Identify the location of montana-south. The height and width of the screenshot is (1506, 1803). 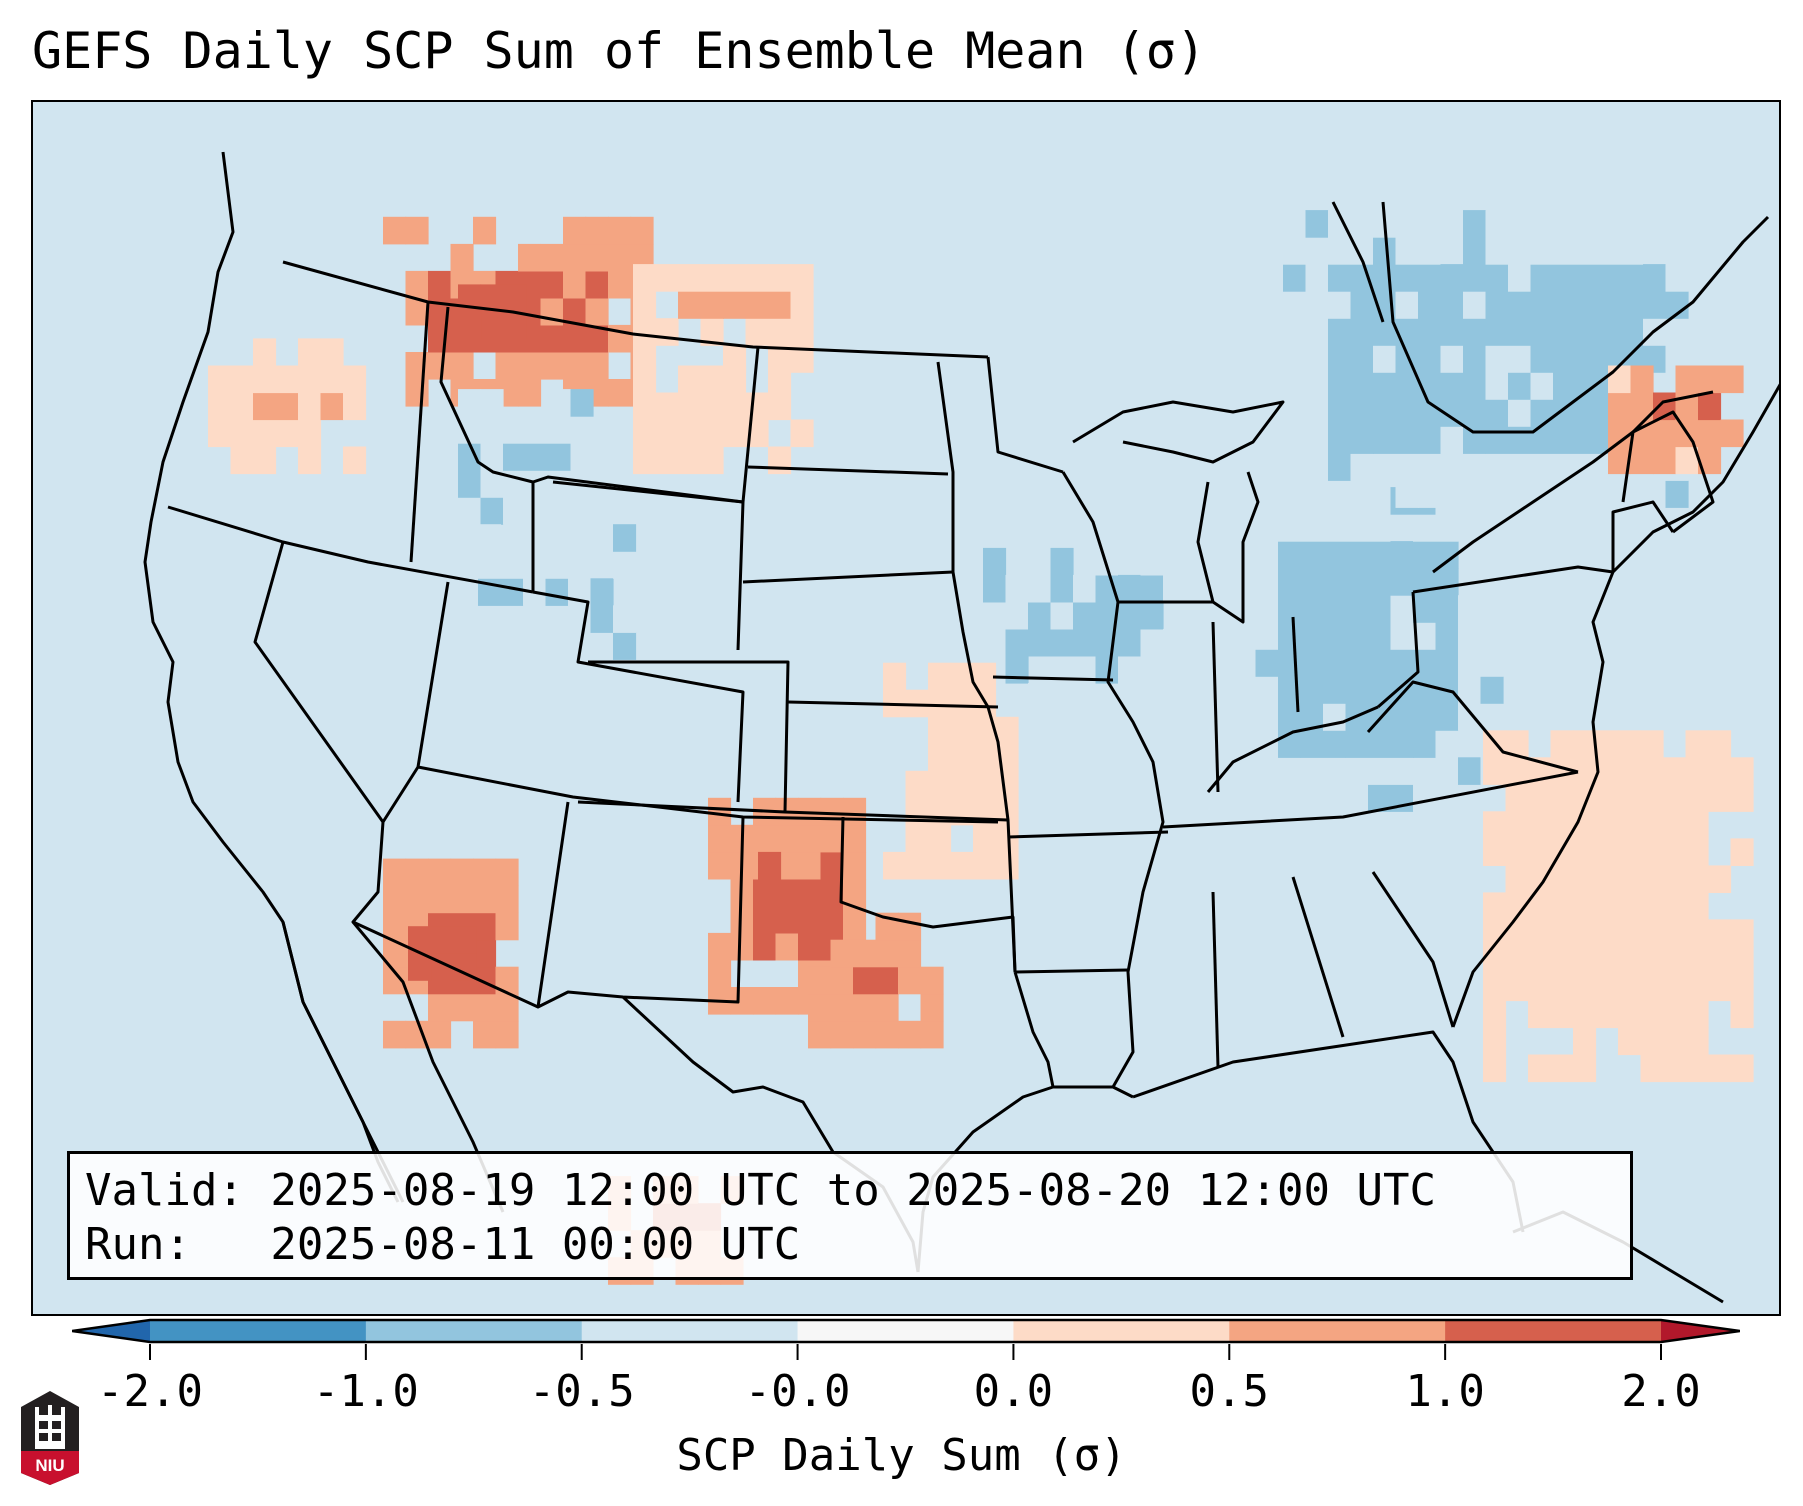
(638, 489).